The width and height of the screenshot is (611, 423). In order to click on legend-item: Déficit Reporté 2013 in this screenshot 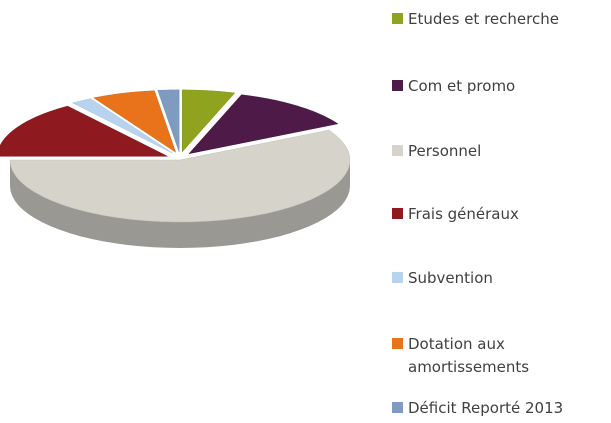, I will do `click(499, 408)`.